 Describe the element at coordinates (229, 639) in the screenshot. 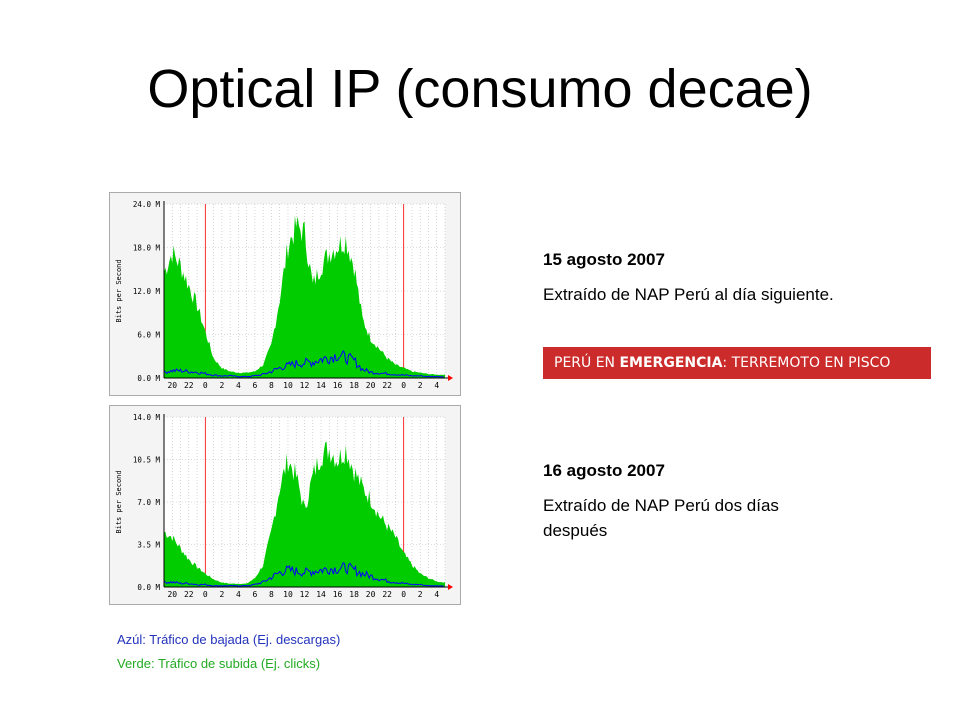

I see `legend-blue: Azúl: Tráfico de bajada (Ej. descargas)` at that location.